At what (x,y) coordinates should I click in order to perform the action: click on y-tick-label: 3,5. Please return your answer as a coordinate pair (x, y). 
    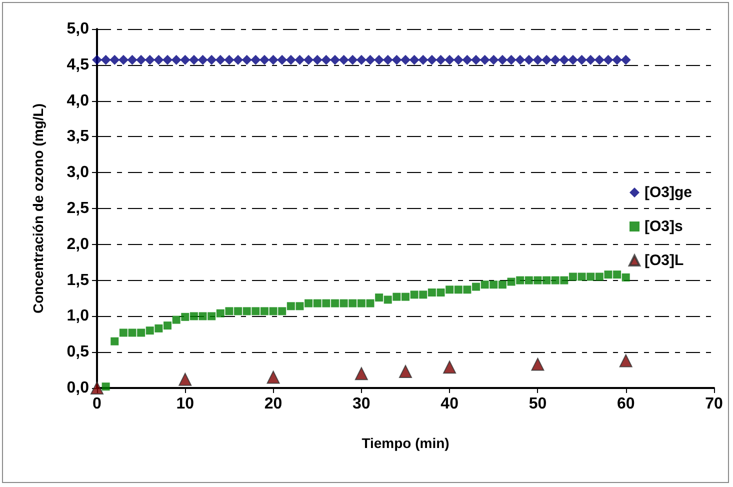
    Looking at the image, I should click on (78, 137).